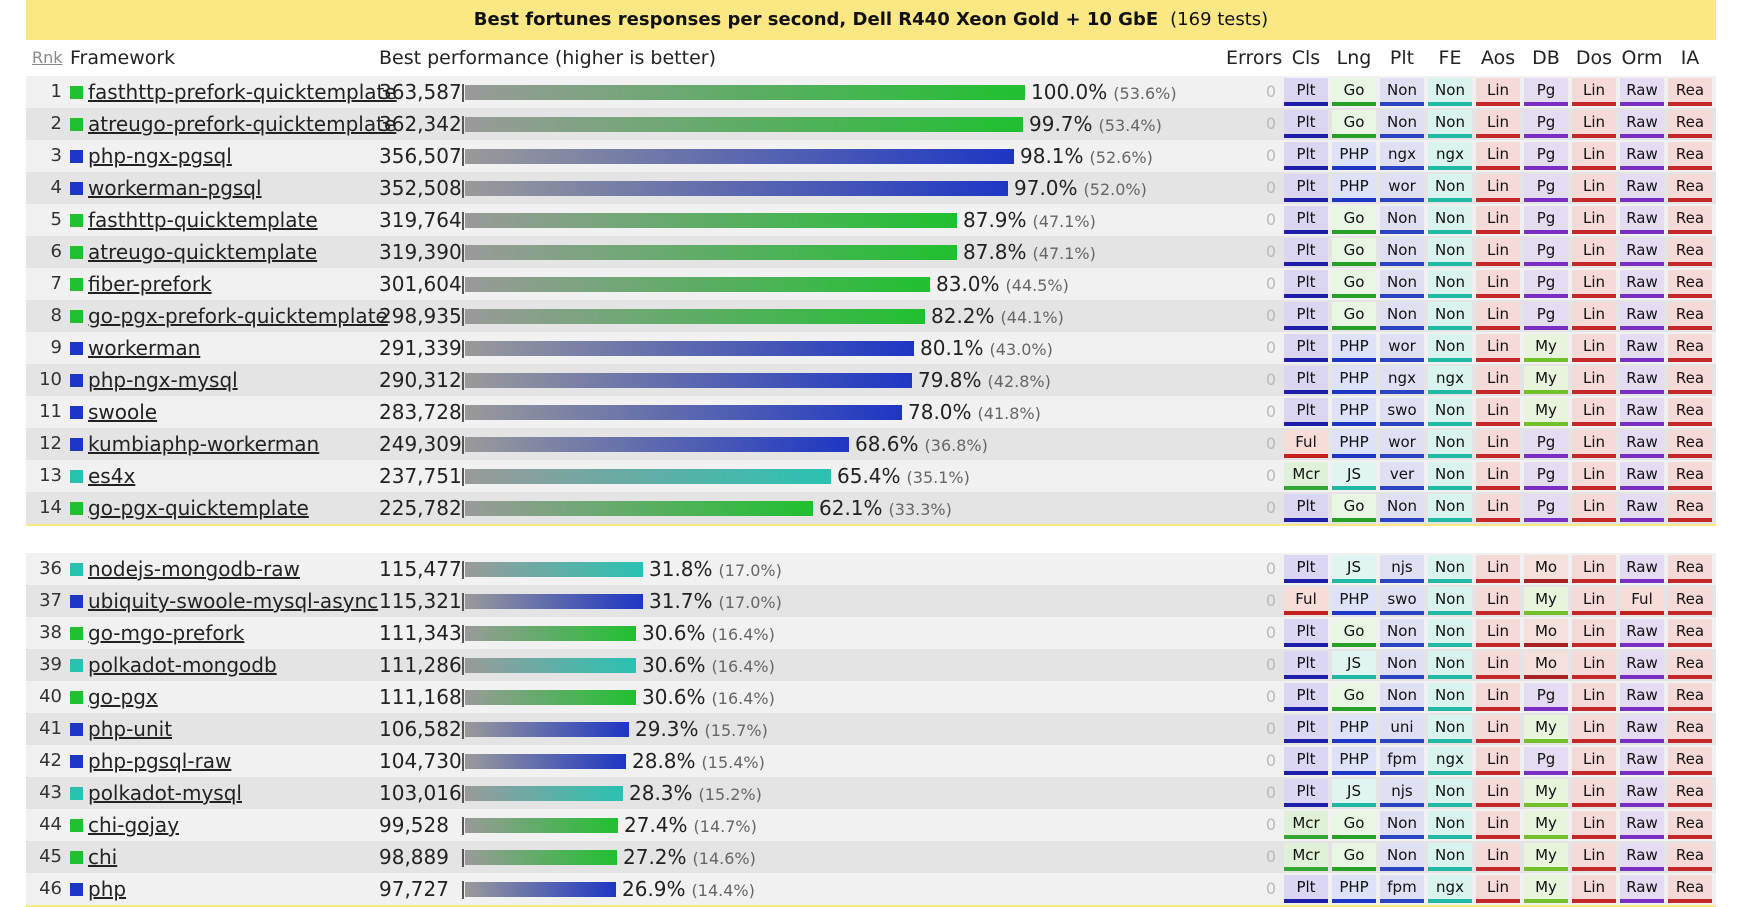  What do you see at coordinates (112, 476) in the screenshot?
I see `framework-link: es4x` at bounding box center [112, 476].